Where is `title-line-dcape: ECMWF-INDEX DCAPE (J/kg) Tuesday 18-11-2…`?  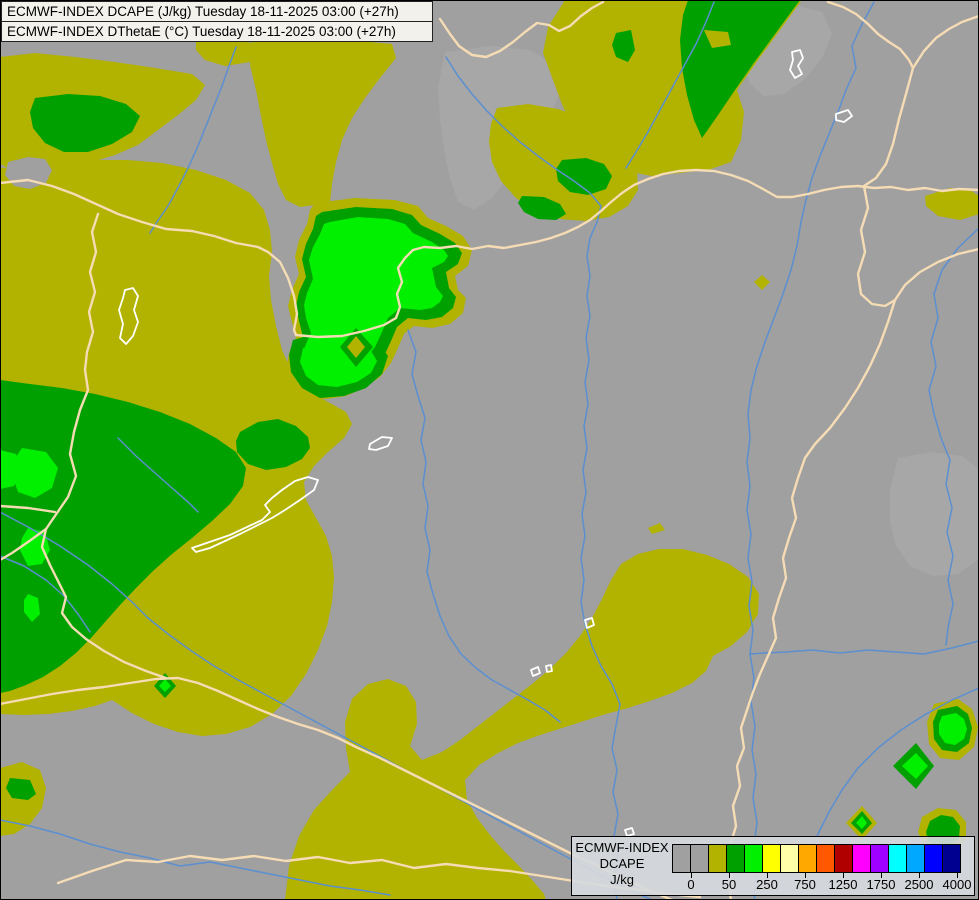 title-line-dcape: ECMWF-INDEX DCAPE (J/kg) Tuesday 18-11-2… is located at coordinates (217, 11).